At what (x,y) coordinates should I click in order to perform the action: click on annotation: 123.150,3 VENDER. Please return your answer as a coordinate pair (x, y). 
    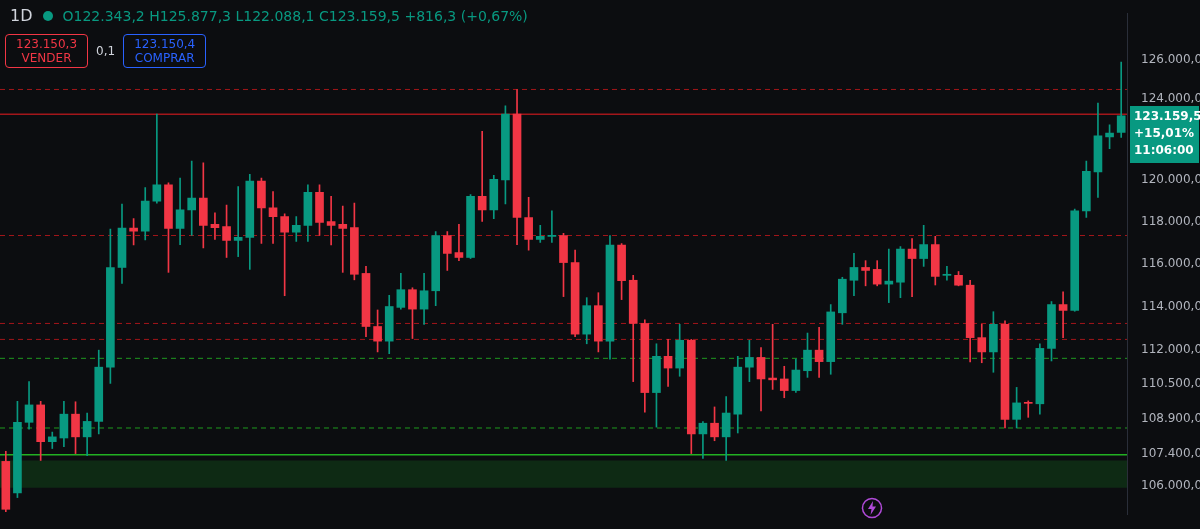
    Looking at the image, I should click on (47, 51).